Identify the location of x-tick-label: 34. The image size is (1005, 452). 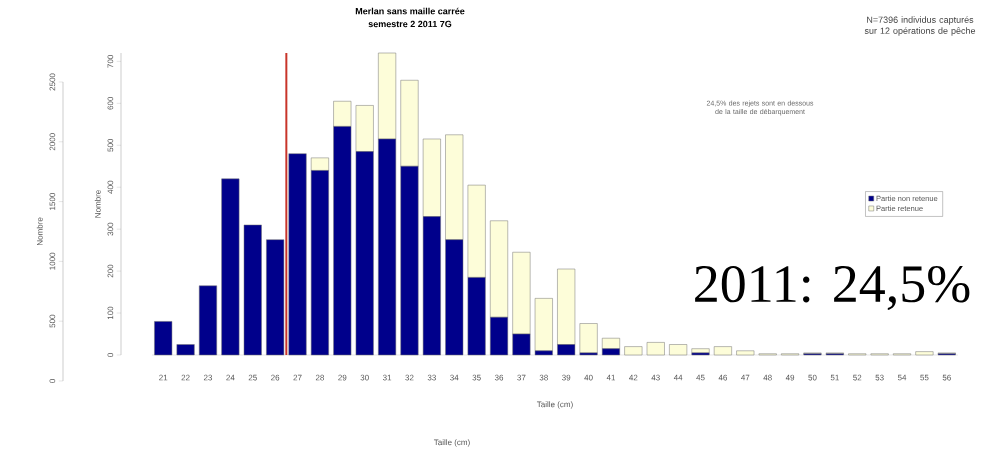
(454, 377).